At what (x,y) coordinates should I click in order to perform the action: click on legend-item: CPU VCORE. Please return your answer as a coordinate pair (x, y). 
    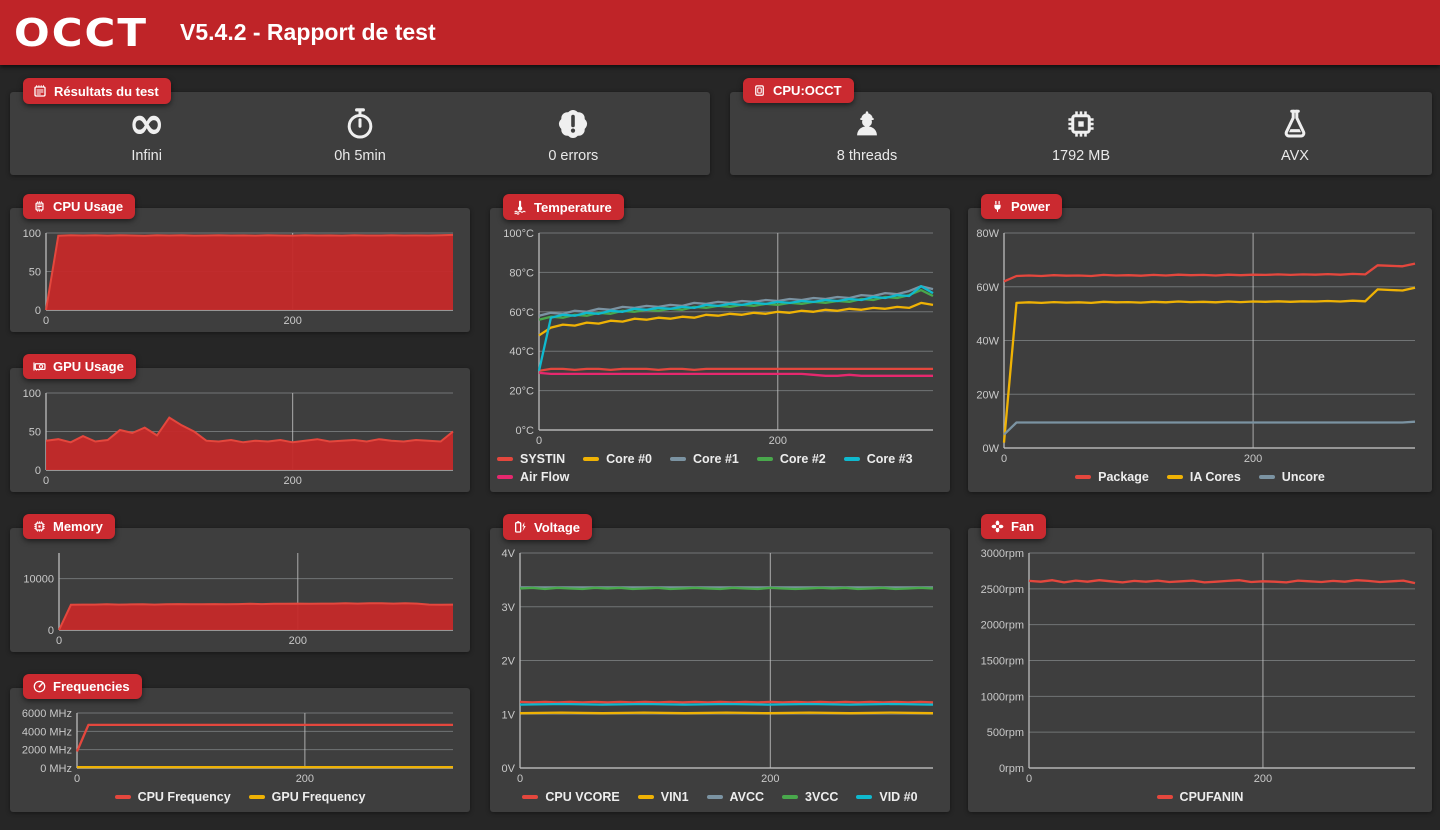
    Looking at the image, I should click on (571, 797).